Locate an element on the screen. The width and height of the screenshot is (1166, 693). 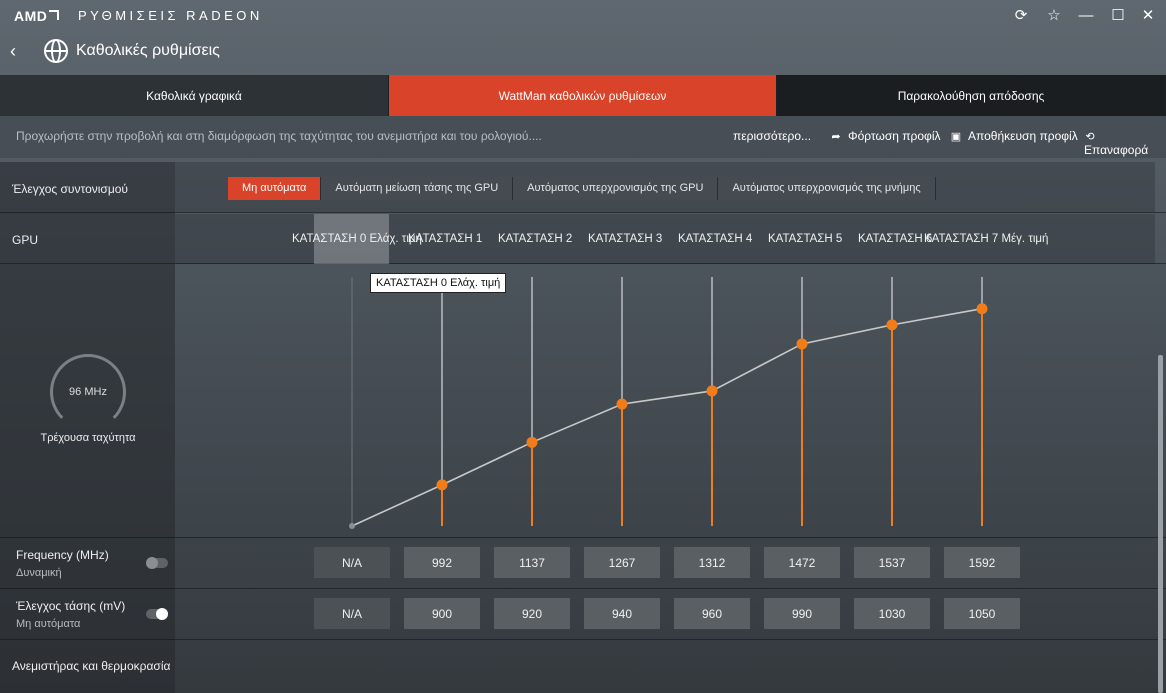
current-speed-label: Τρέχουσα ταχύτητα is located at coordinates (88, 438).